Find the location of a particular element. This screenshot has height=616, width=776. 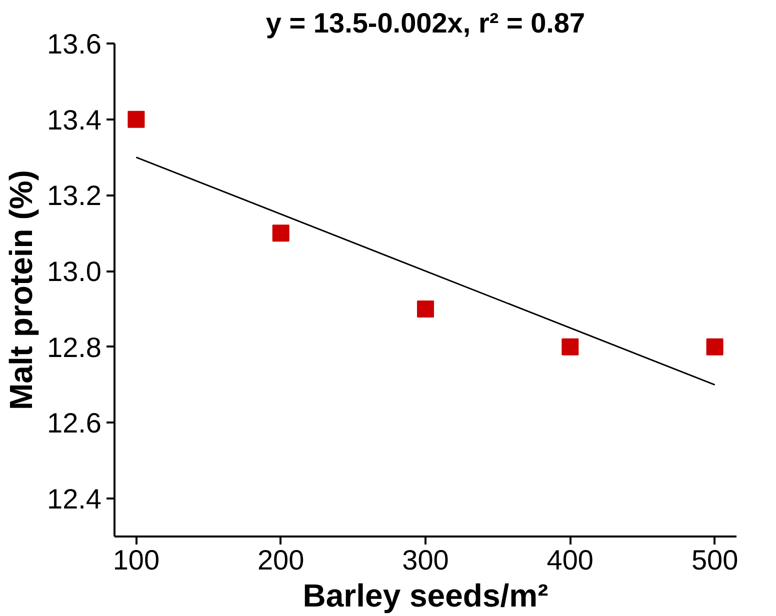

y-tick-label: 13.0 is located at coordinates (74, 272).